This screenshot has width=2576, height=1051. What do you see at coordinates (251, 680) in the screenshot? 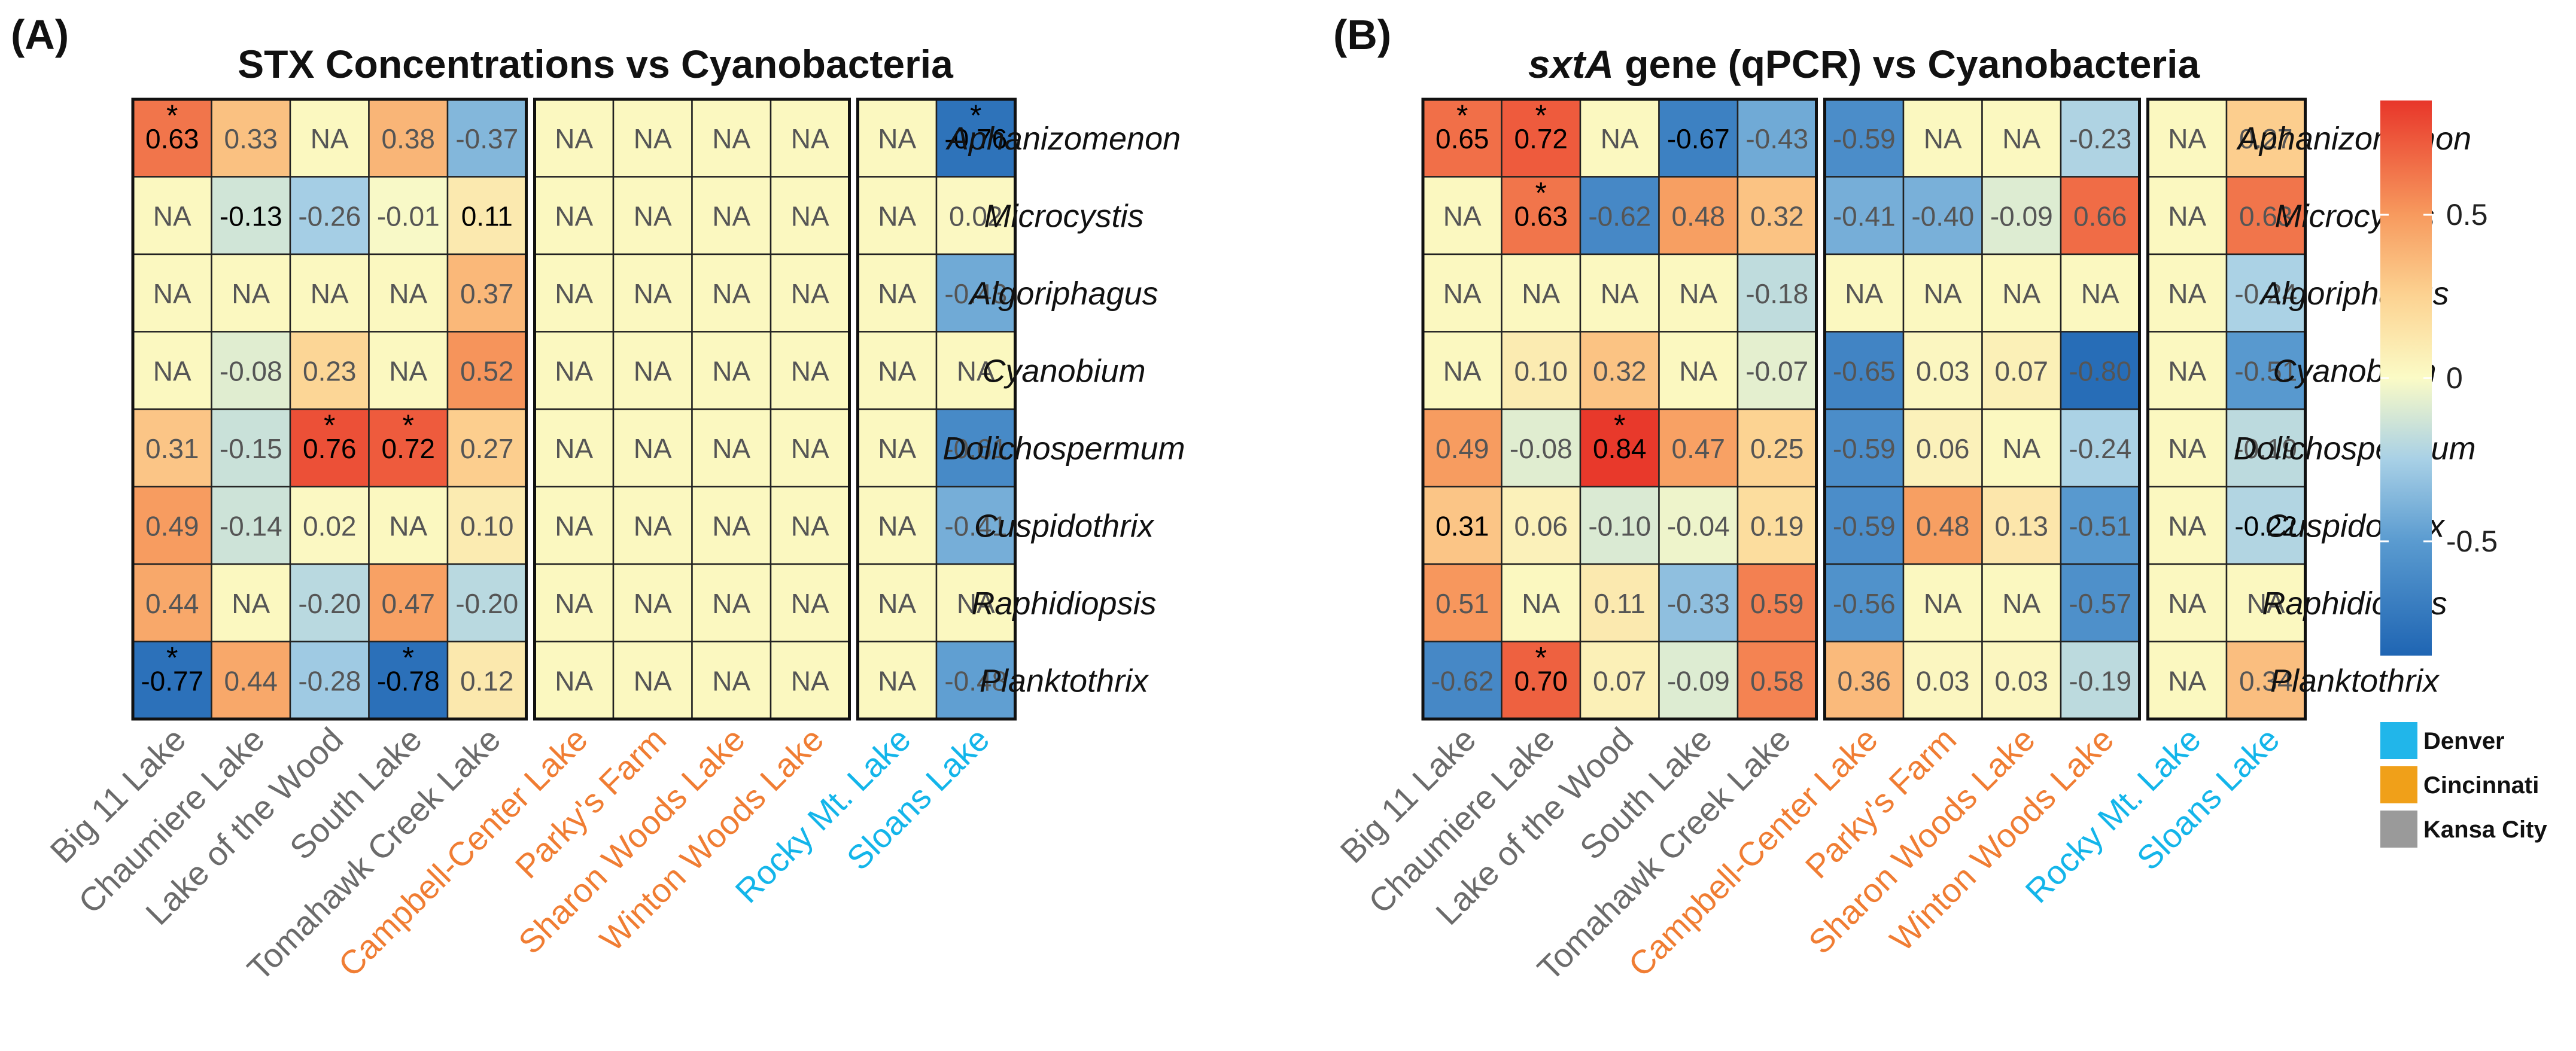
I see `cell-value-label: 0.44` at bounding box center [251, 680].